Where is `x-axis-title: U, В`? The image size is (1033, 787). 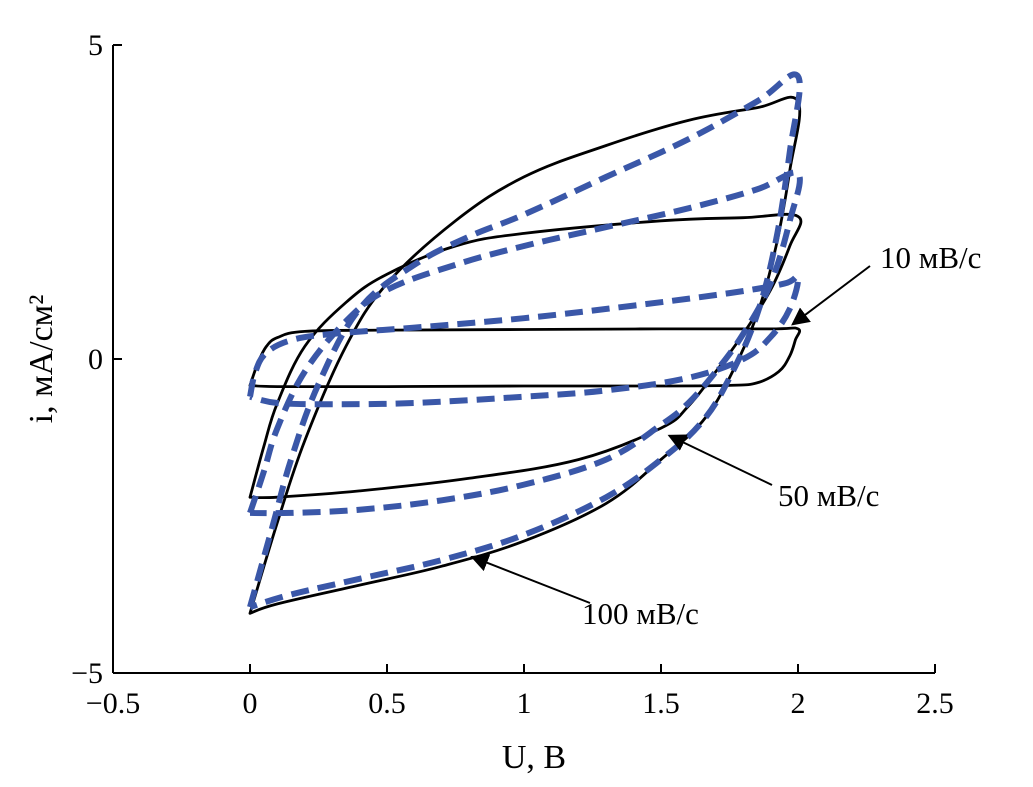
x-axis-title: U, В is located at coordinates (534, 757).